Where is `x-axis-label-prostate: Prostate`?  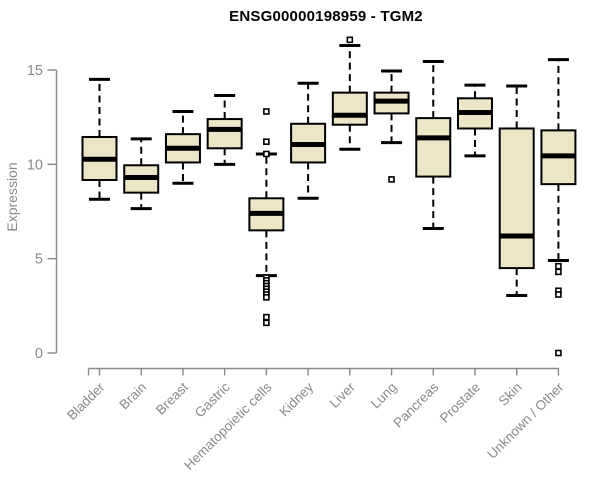
x-axis-label-prostate: Prostate is located at coordinates (460, 403).